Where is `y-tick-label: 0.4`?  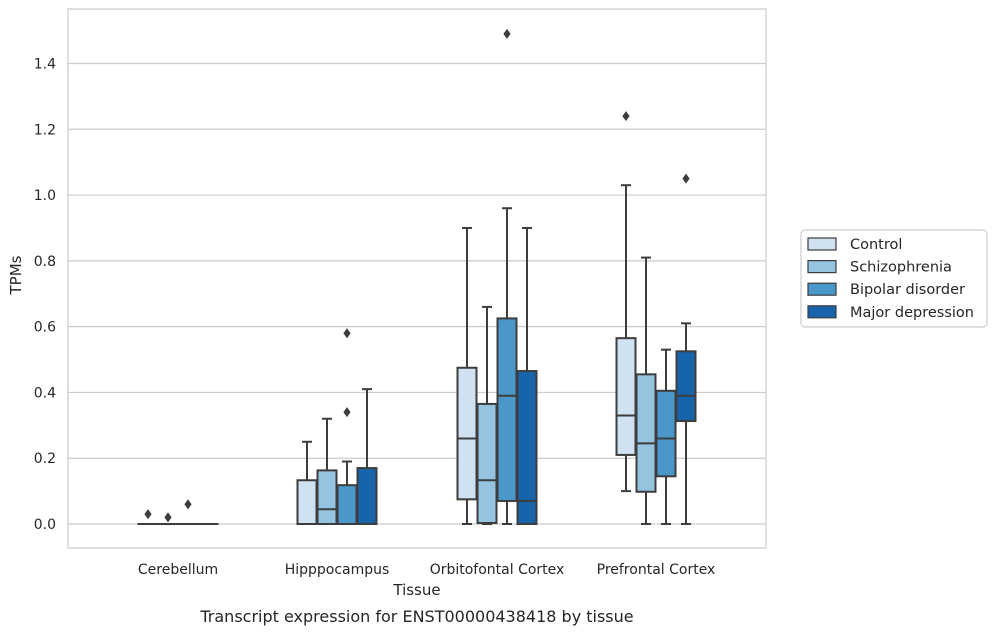
y-tick-label: 0.4 is located at coordinates (45, 393).